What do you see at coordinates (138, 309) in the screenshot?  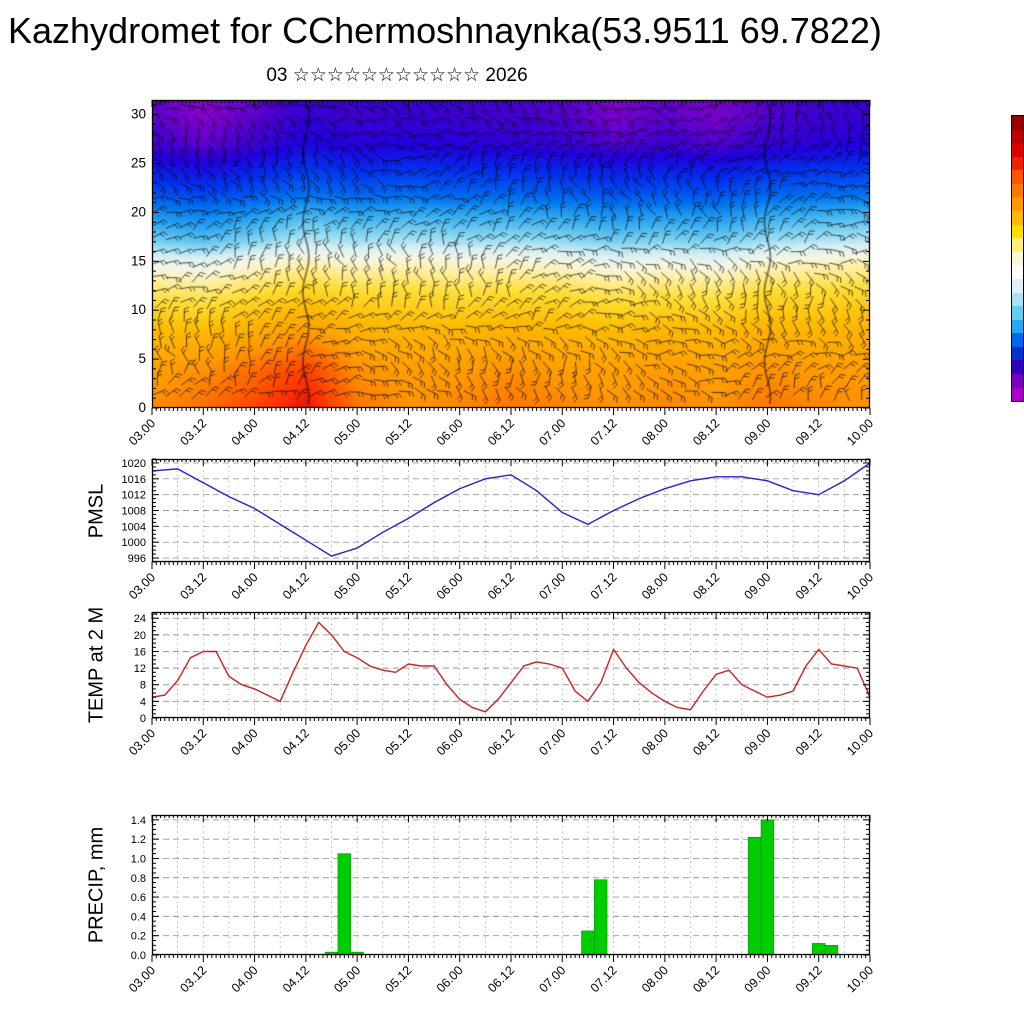 I see `svg-text: 10` at bounding box center [138, 309].